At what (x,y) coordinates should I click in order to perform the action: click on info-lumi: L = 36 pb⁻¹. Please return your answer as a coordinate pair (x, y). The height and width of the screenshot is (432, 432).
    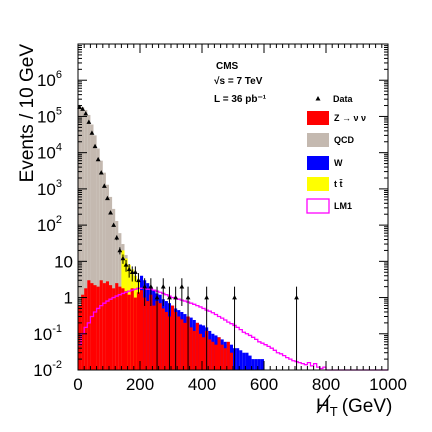
    Looking at the image, I should click on (240, 99).